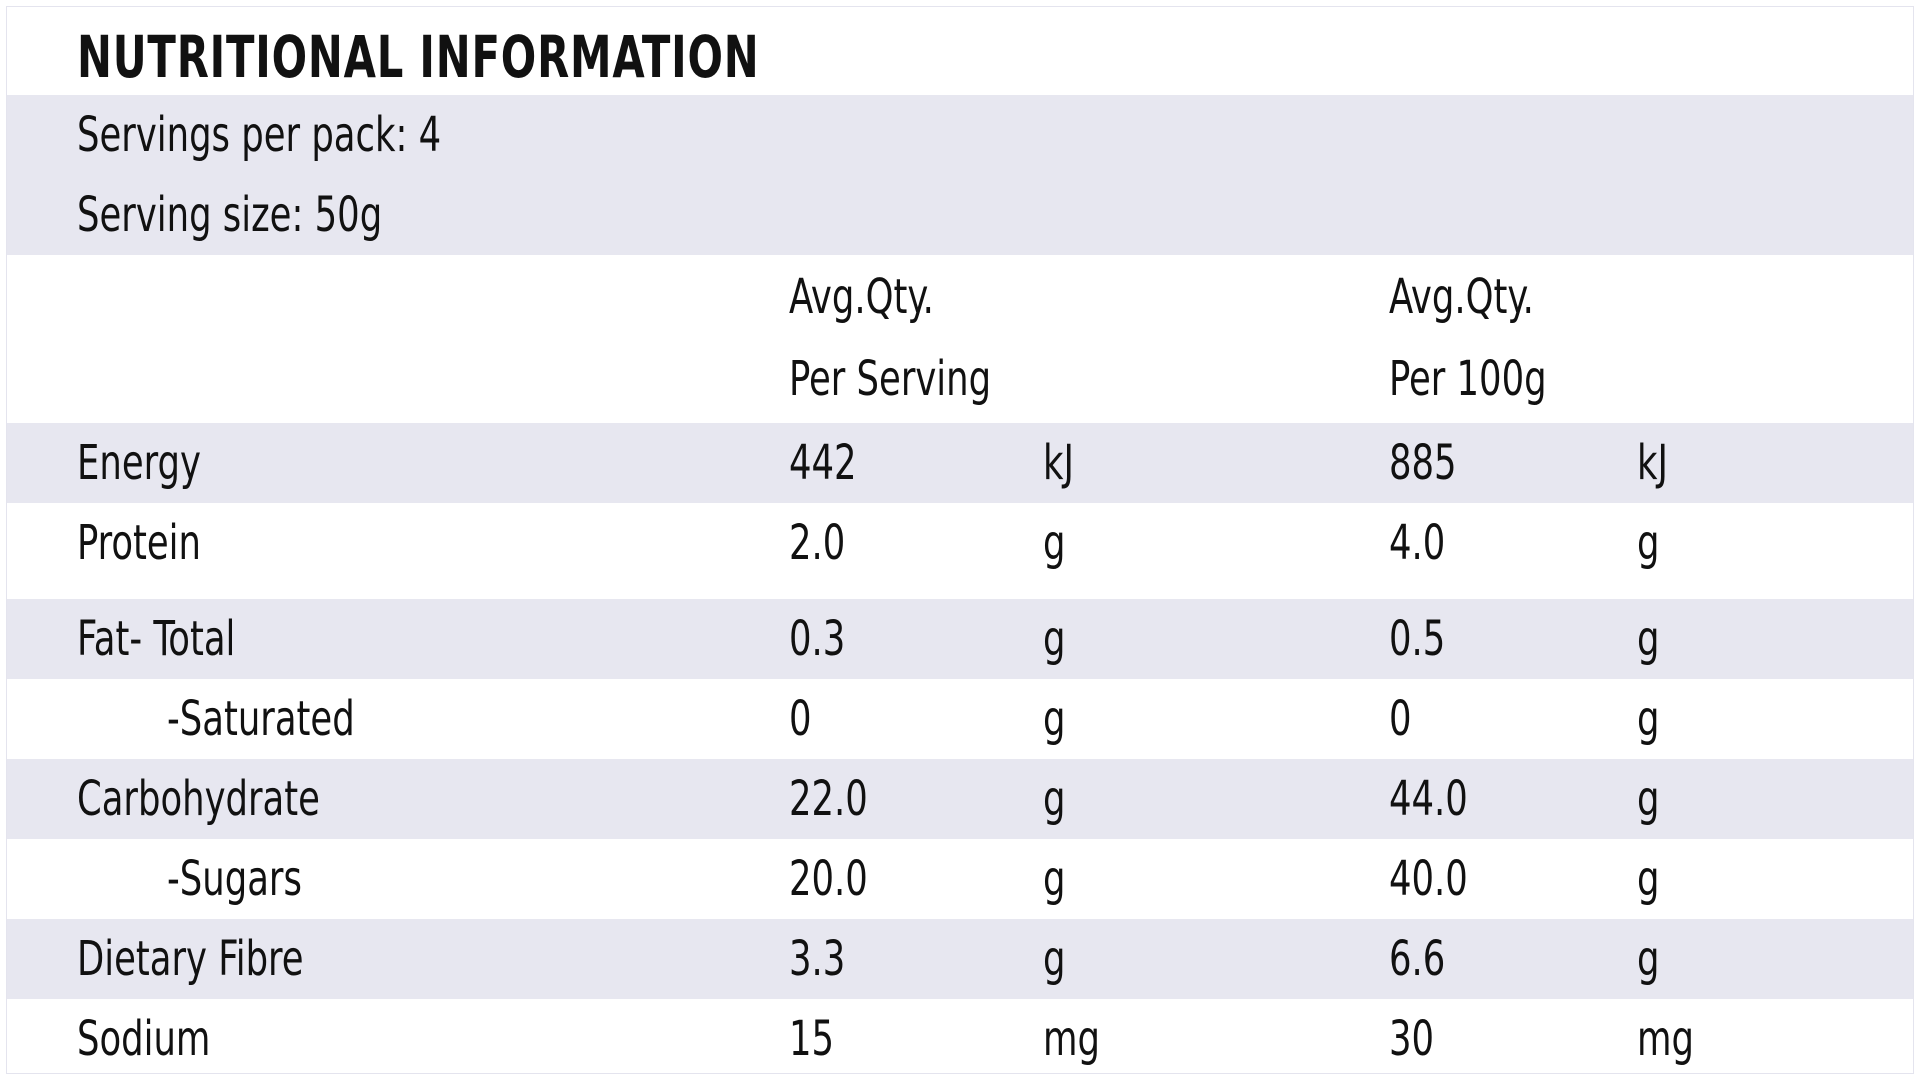 The height and width of the screenshot is (1080, 1920). Describe the element at coordinates (960, 175) in the screenshot. I see `servings-block: Servings per pack: 4 Serving size: 50g` at that location.